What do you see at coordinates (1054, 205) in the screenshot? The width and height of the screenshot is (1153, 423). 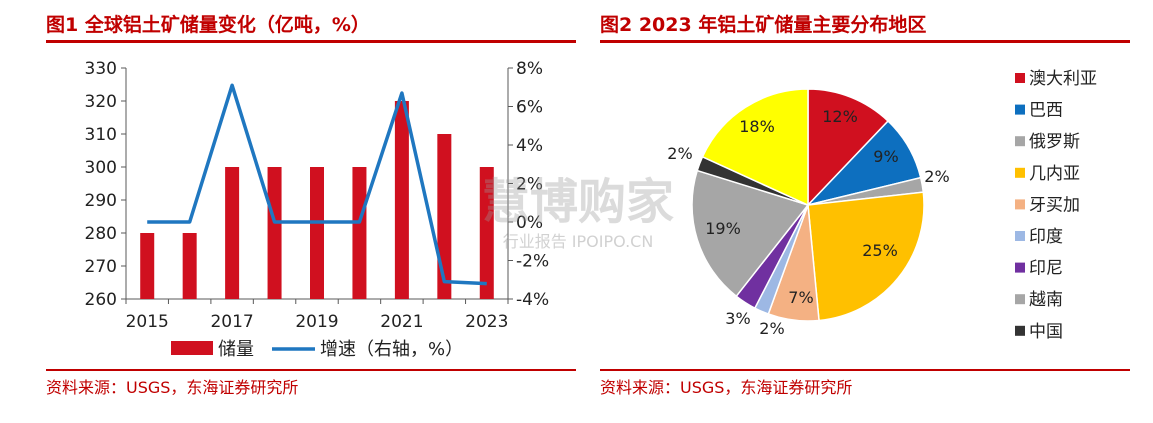 I see `pie-legend-label-牙买加: 牙买加` at bounding box center [1054, 205].